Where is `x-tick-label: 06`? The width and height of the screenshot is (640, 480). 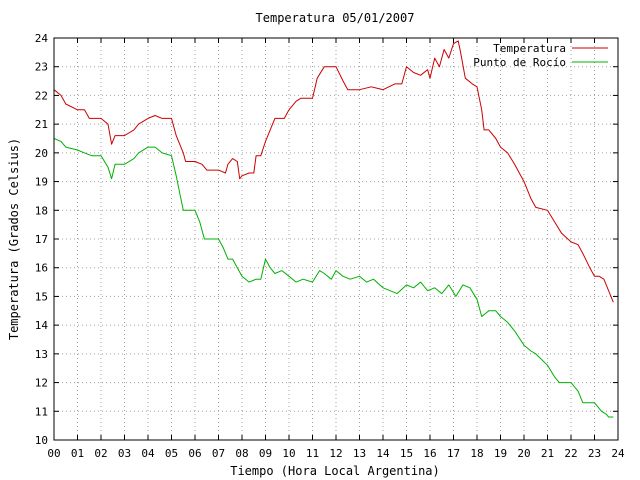 x-tick-label: 06 is located at coordinates (194, 453).